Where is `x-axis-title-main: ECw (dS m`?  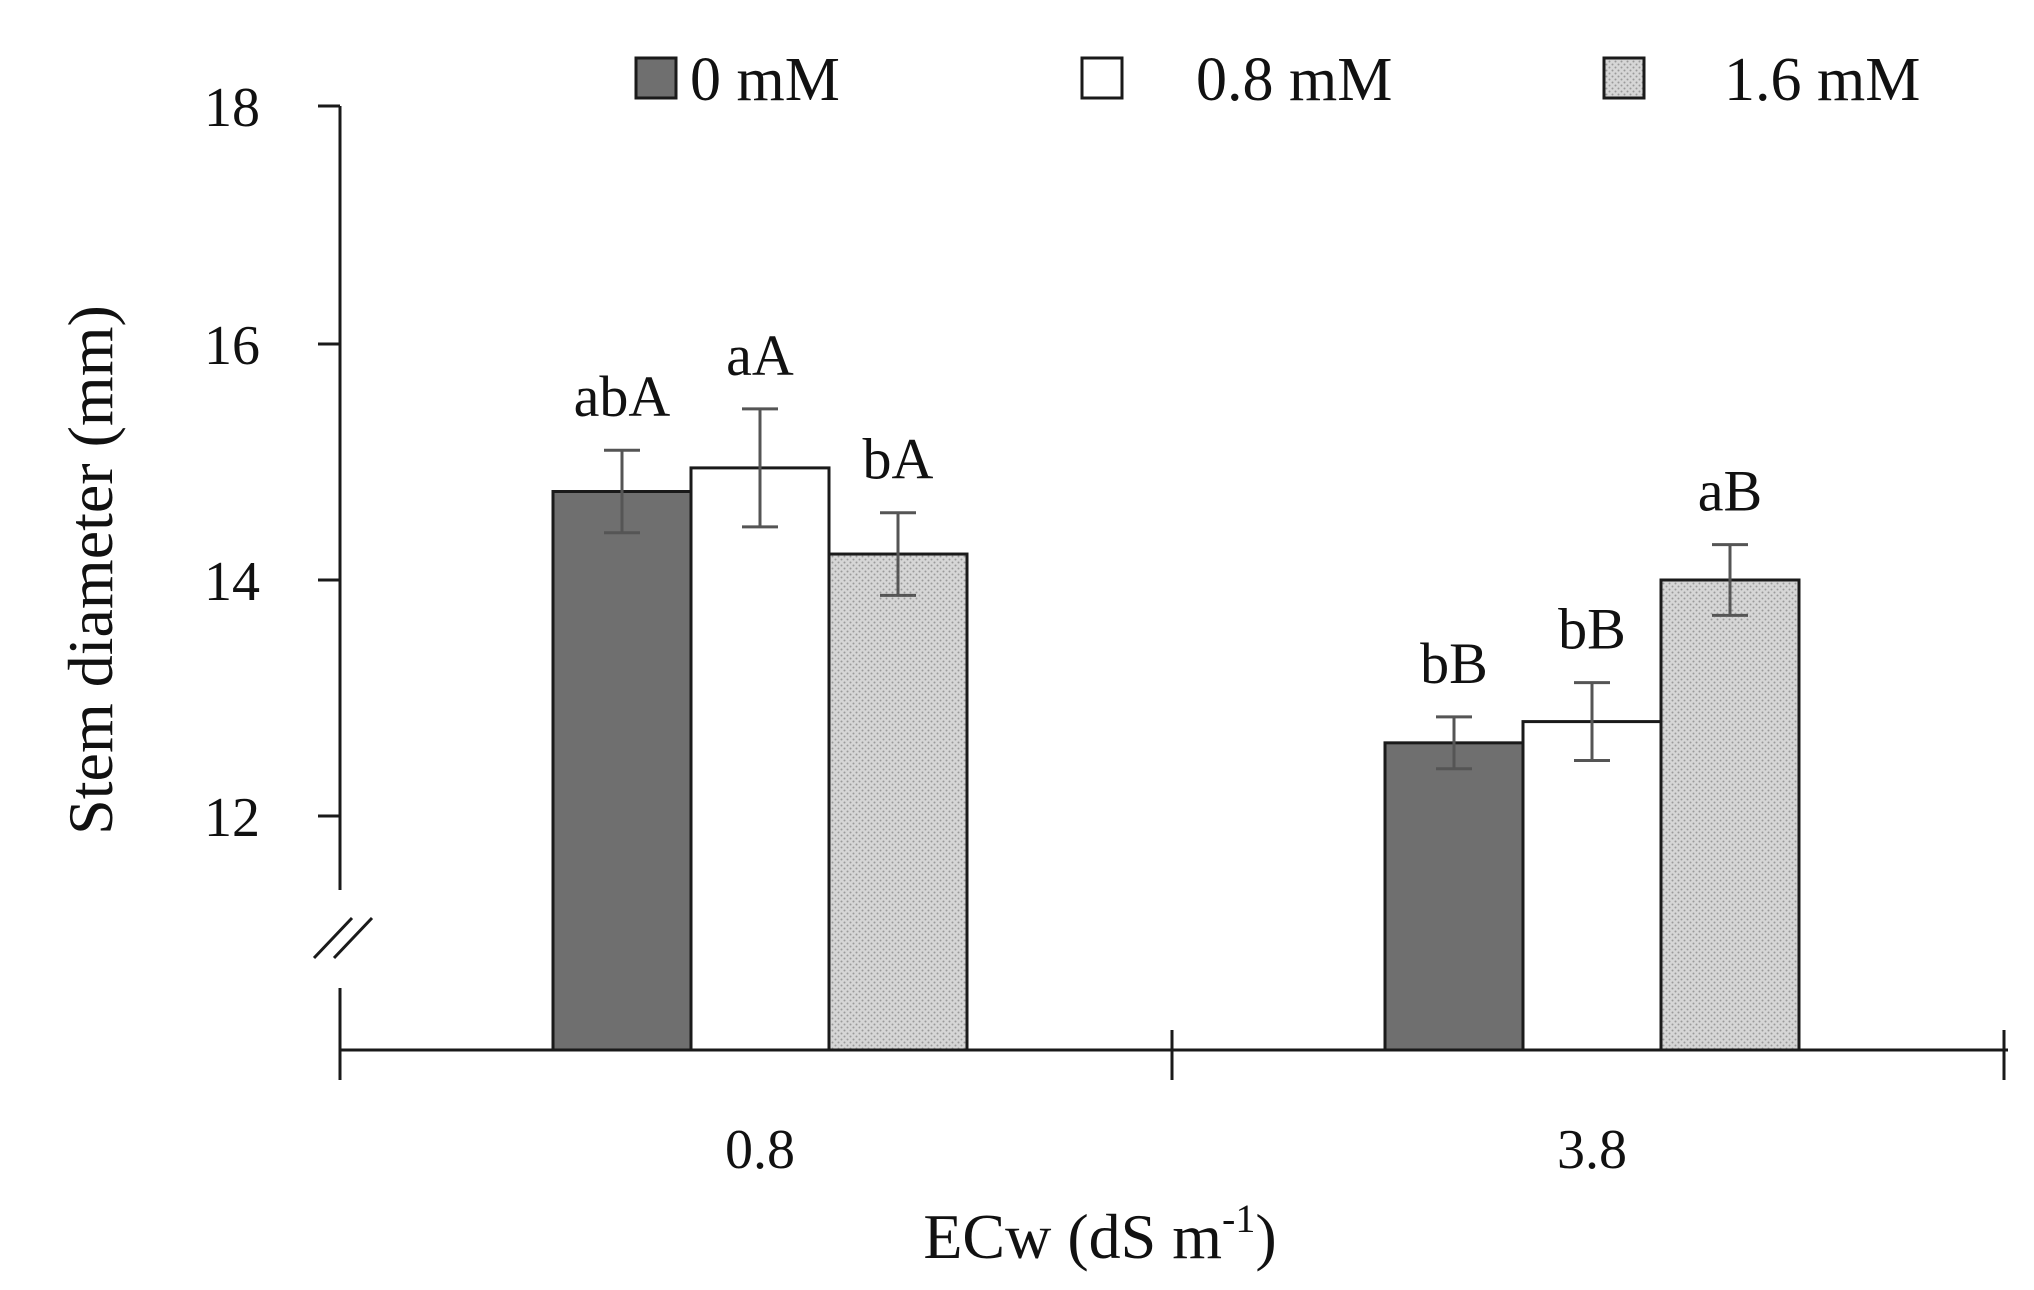
x-axis-title-main: ECw (dS m is located at coordinates (1072, 1236).